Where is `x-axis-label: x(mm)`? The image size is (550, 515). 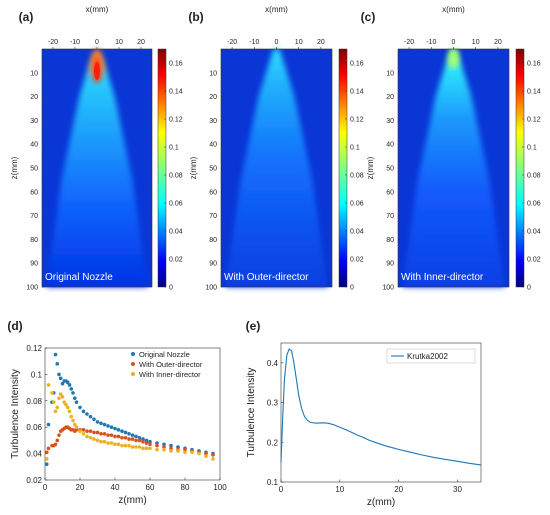
x-axis-label: x(mm) is located at coordinates (453, 9).